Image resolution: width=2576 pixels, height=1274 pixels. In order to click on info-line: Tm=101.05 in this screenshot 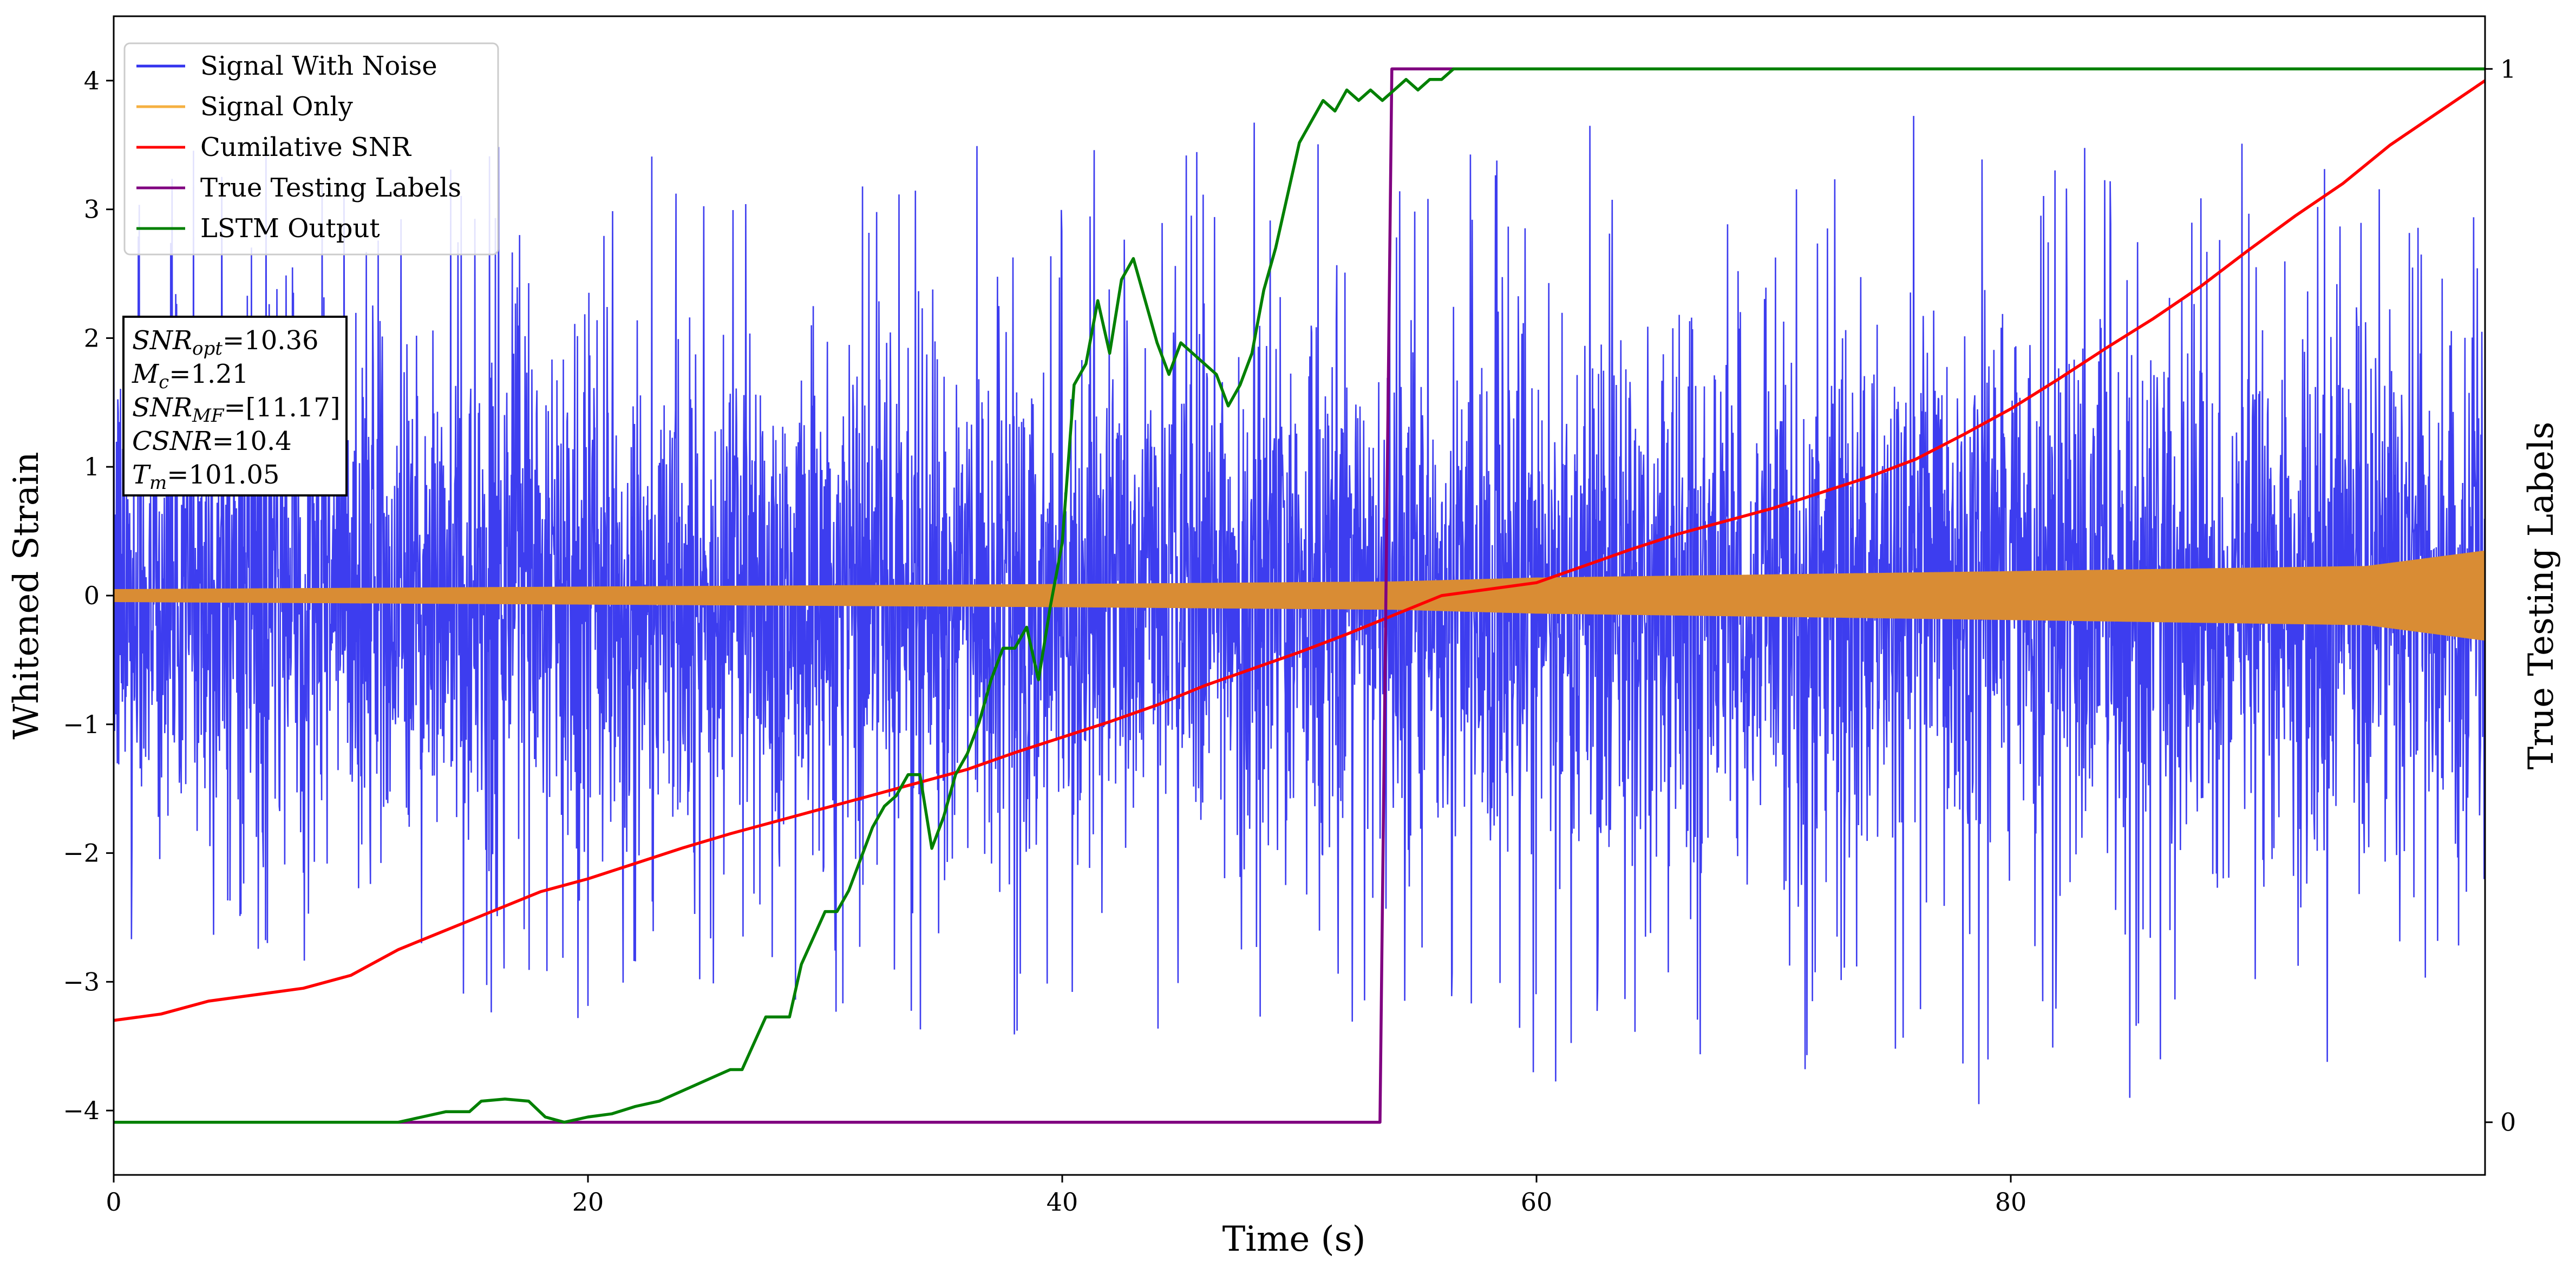, I will do `click(206, 477)`.